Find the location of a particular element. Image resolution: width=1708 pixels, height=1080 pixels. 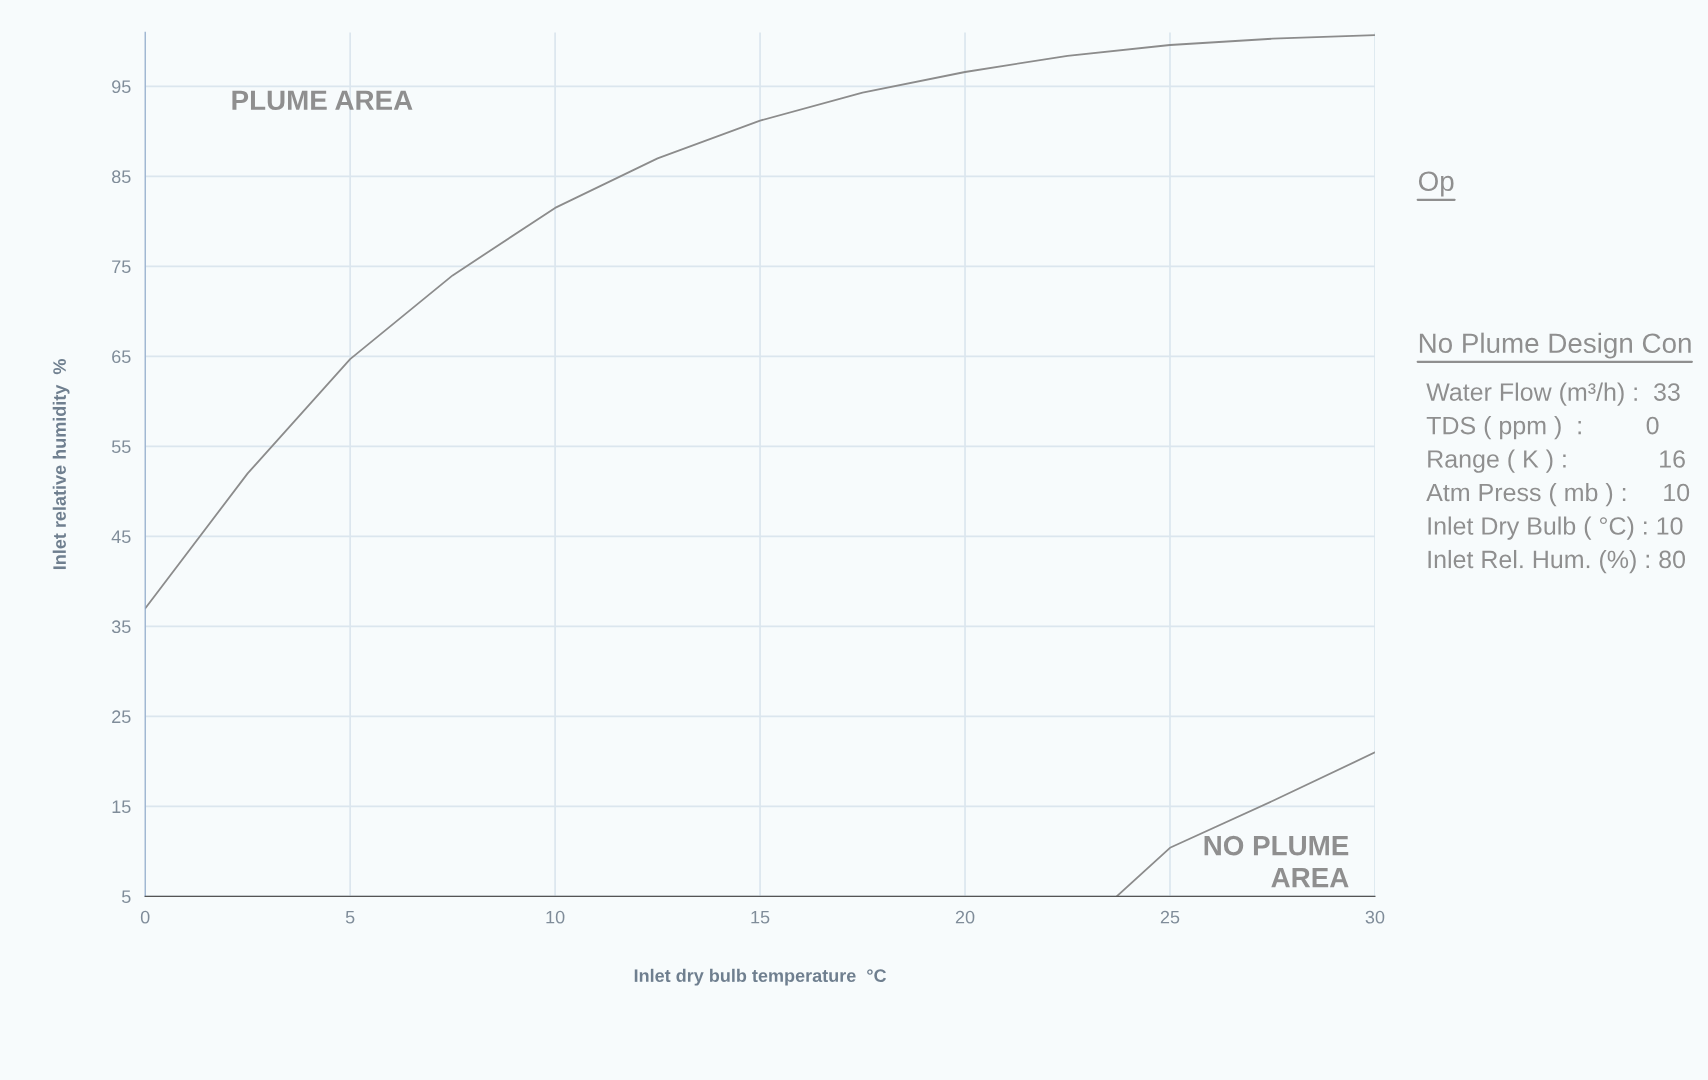

line-series is located at coordinates (1245, 824).